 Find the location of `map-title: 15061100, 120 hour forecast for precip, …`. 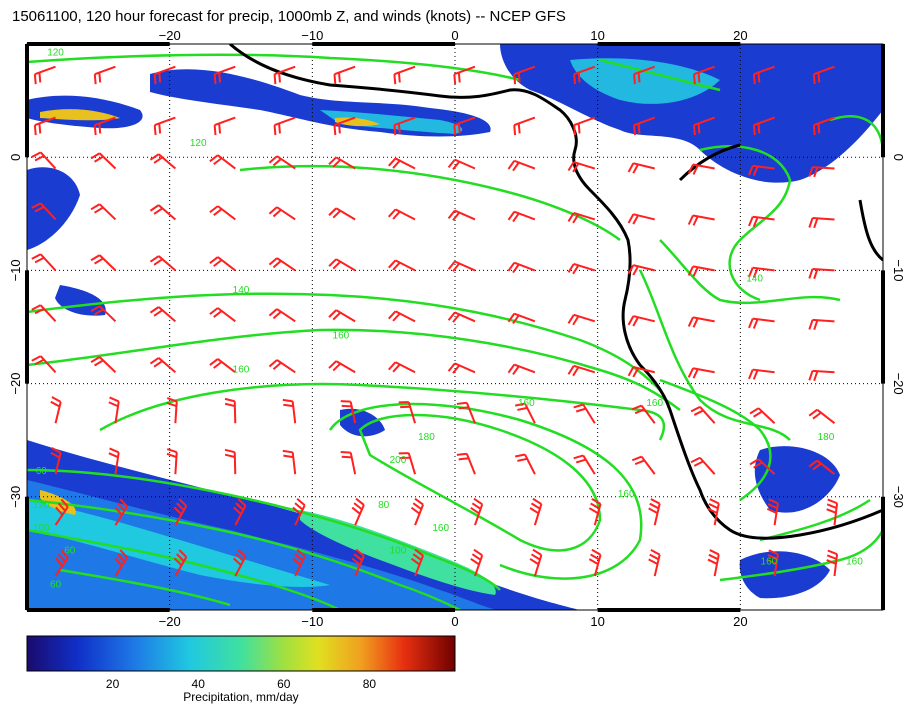

map-title: 15061100, 120 hour forecast for precip, … is located at coordinates (289, 16).